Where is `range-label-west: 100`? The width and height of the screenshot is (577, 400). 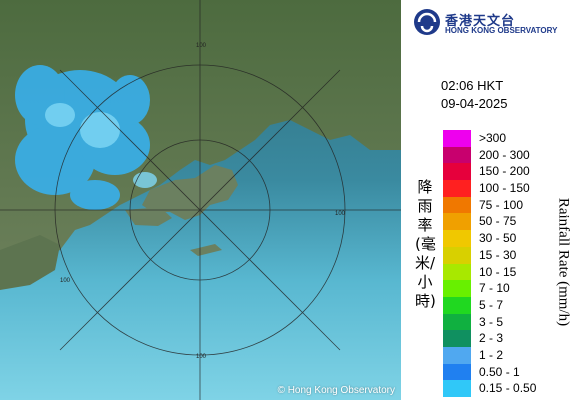 range-label-west: 100 is located at coordinates (65, 281).